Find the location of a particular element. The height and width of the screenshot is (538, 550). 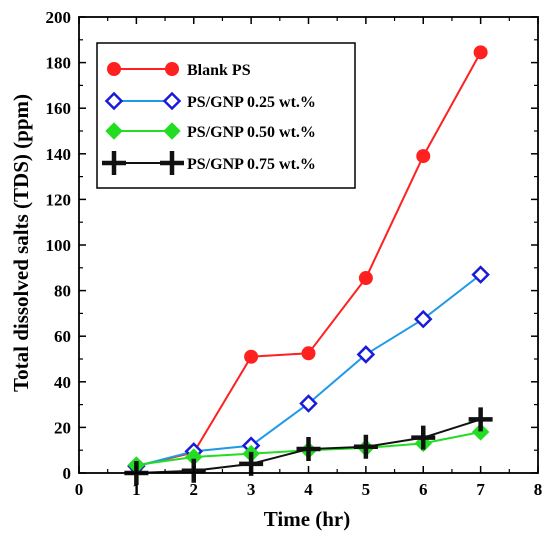

x-tick-label-4: 4 is located at coordinates (308, 489).